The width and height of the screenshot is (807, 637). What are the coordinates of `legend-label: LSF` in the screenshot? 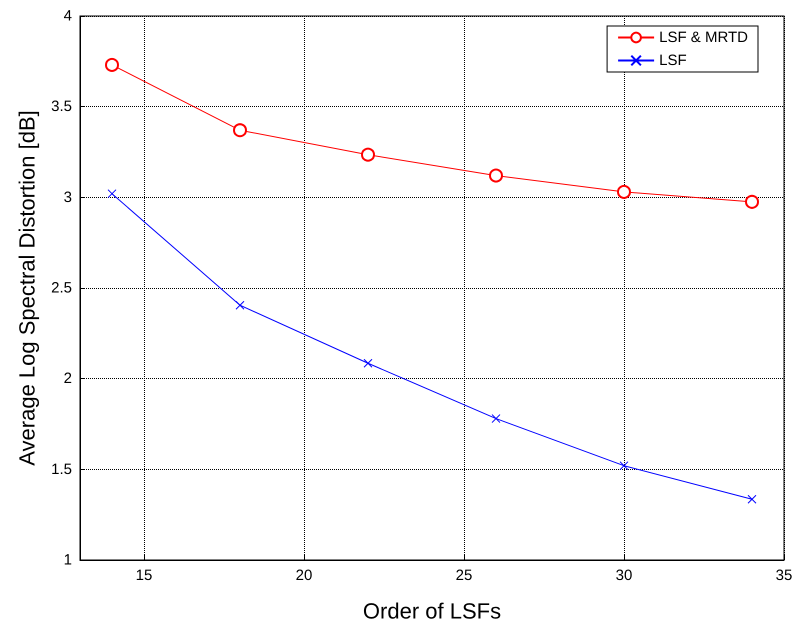 It's located at (673, 60).